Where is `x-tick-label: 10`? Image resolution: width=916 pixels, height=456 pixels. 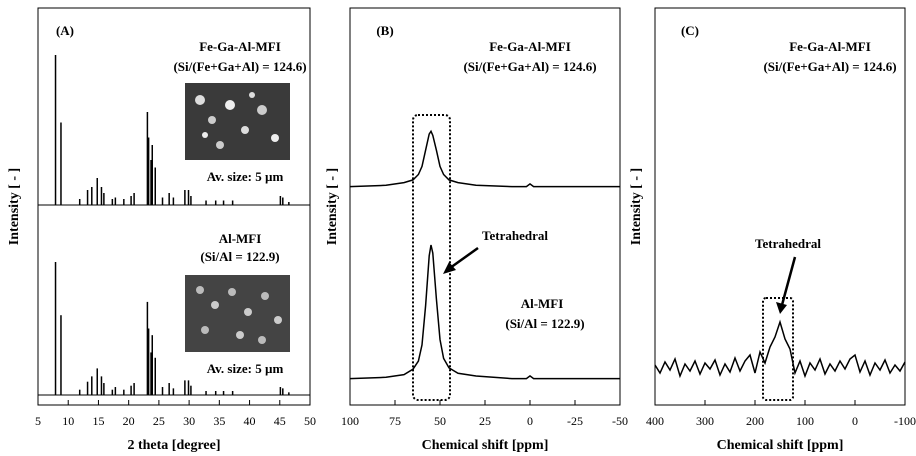
x-tick-label: 10 is located at coordinates (68, 421).